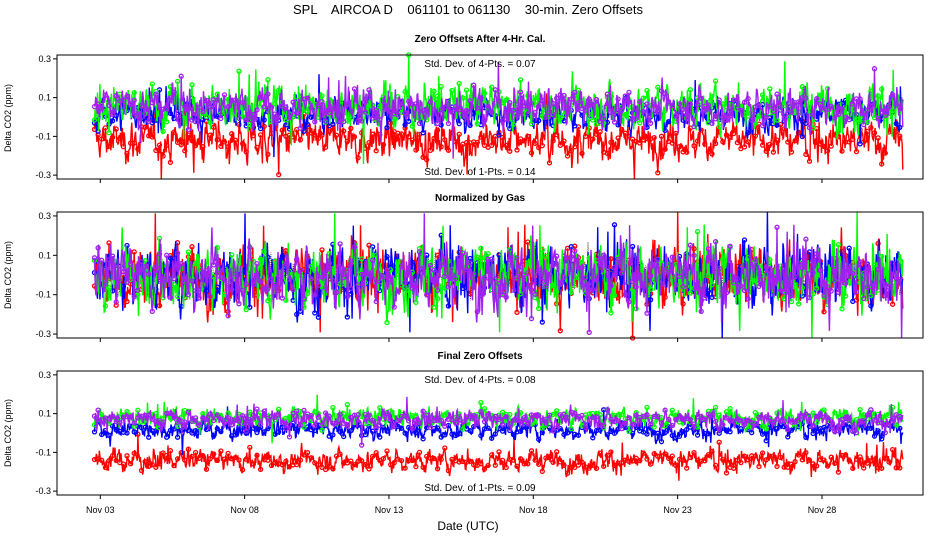 The image size is (936, 540). I want to click on panel-title: Final Zero Offsets, so click(479, 356).